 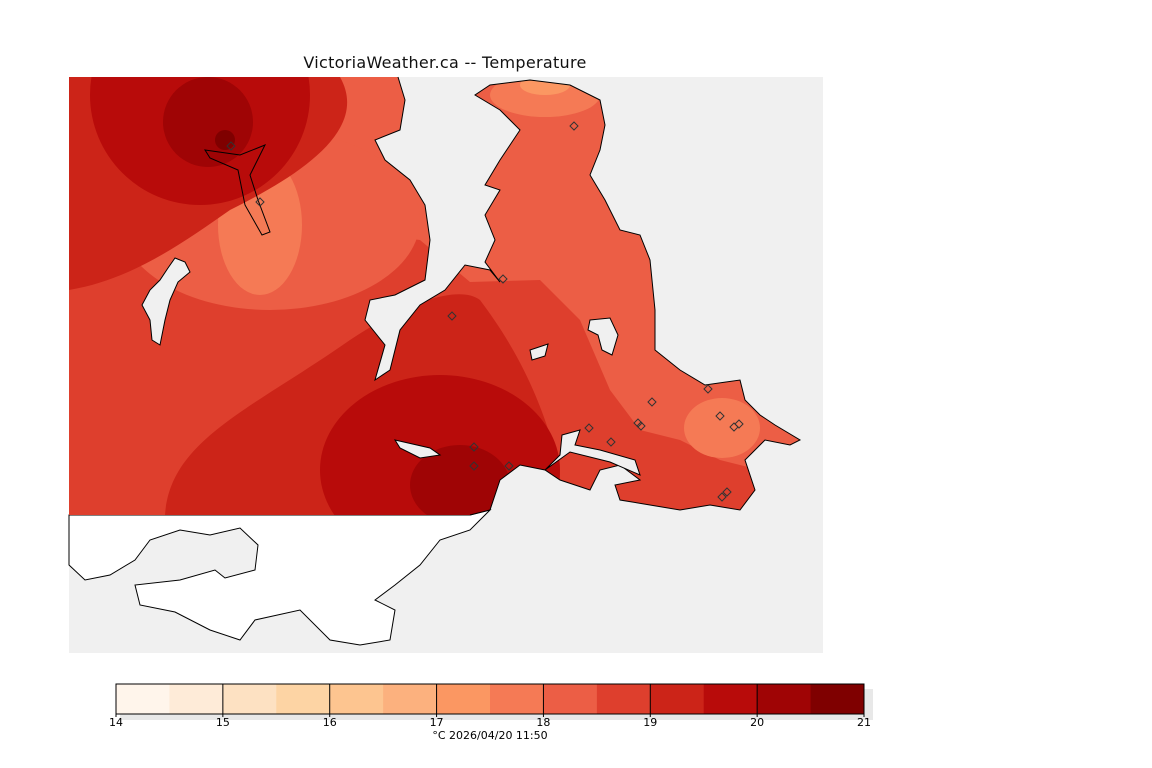 What do you see at coordinates (208, 122) in the screenshot?
I see `band-20-nw` at bounding box center [208, 122].